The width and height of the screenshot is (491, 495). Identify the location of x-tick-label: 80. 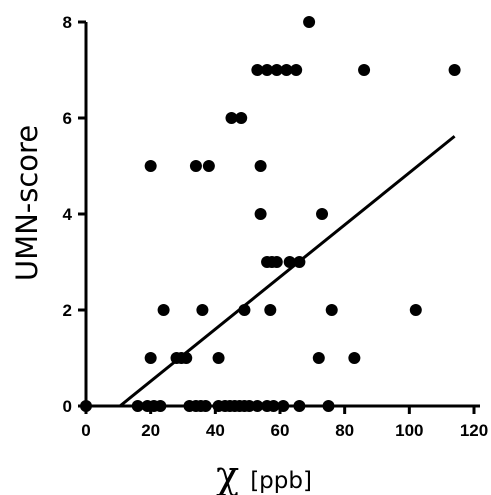
(344, 430).